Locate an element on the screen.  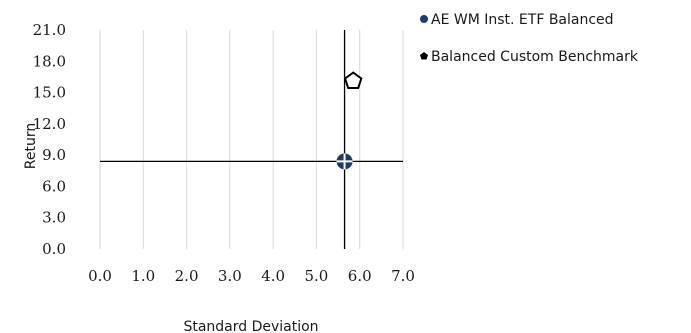
y-tick-label-7: 21.0 is located at coordinates (49, 30).